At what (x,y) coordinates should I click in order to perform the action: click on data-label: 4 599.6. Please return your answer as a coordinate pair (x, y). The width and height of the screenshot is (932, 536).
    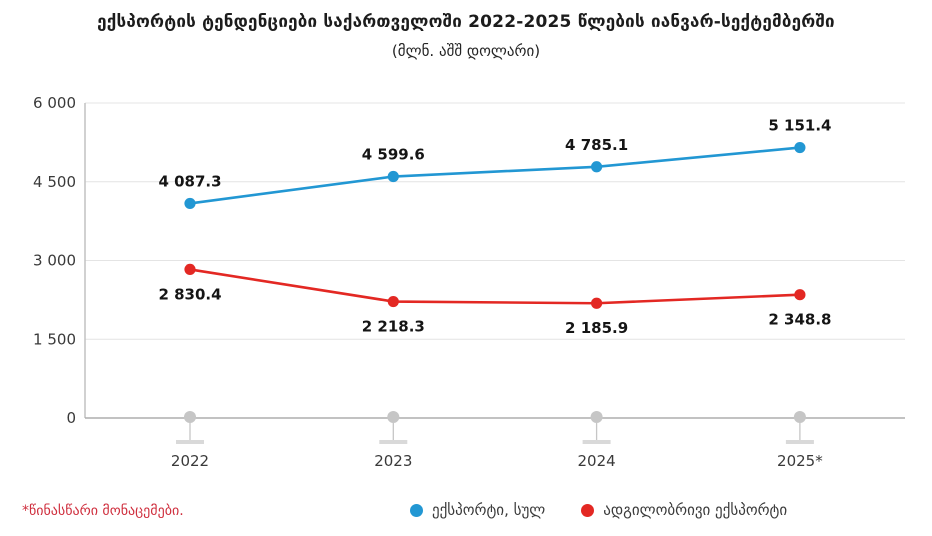
    Looking at the image, I should click on (393, 155).